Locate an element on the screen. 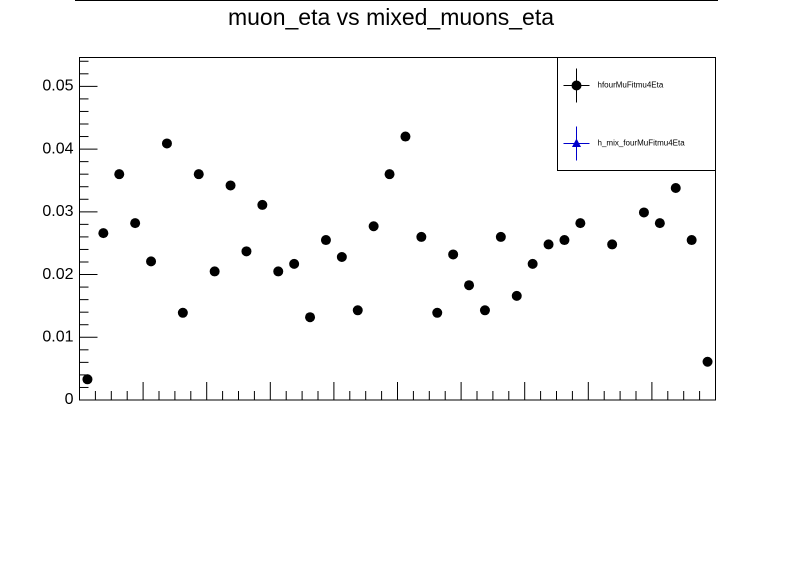 This screenshot has width=796, height=572. legend-box is located at coordinates (636, 114).